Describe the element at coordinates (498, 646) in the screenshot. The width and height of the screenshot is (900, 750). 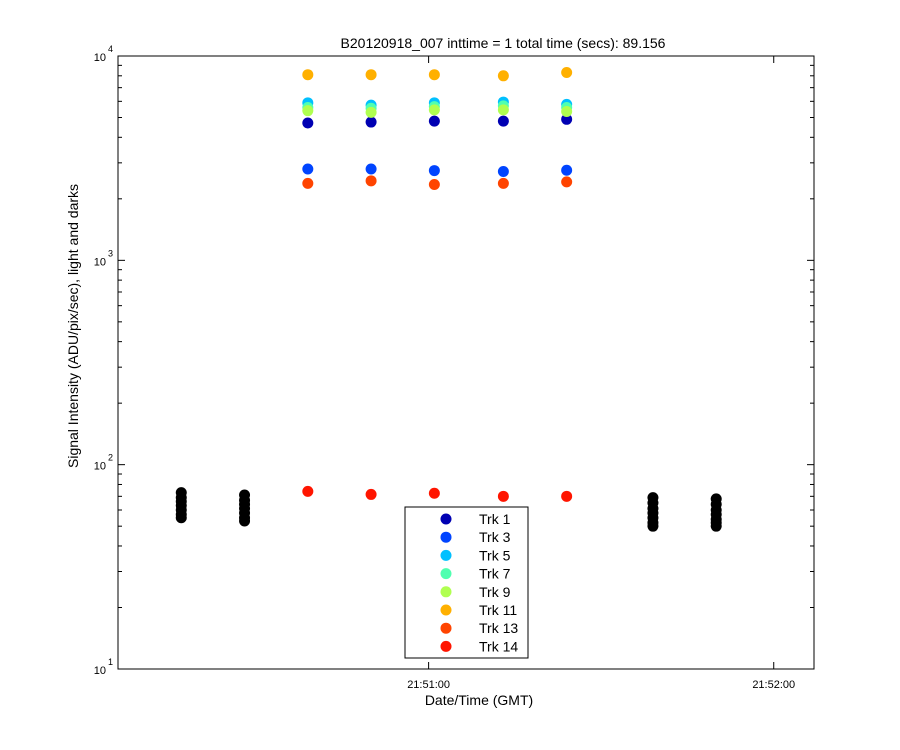
I see `legend-label: Trk 14` at that location.